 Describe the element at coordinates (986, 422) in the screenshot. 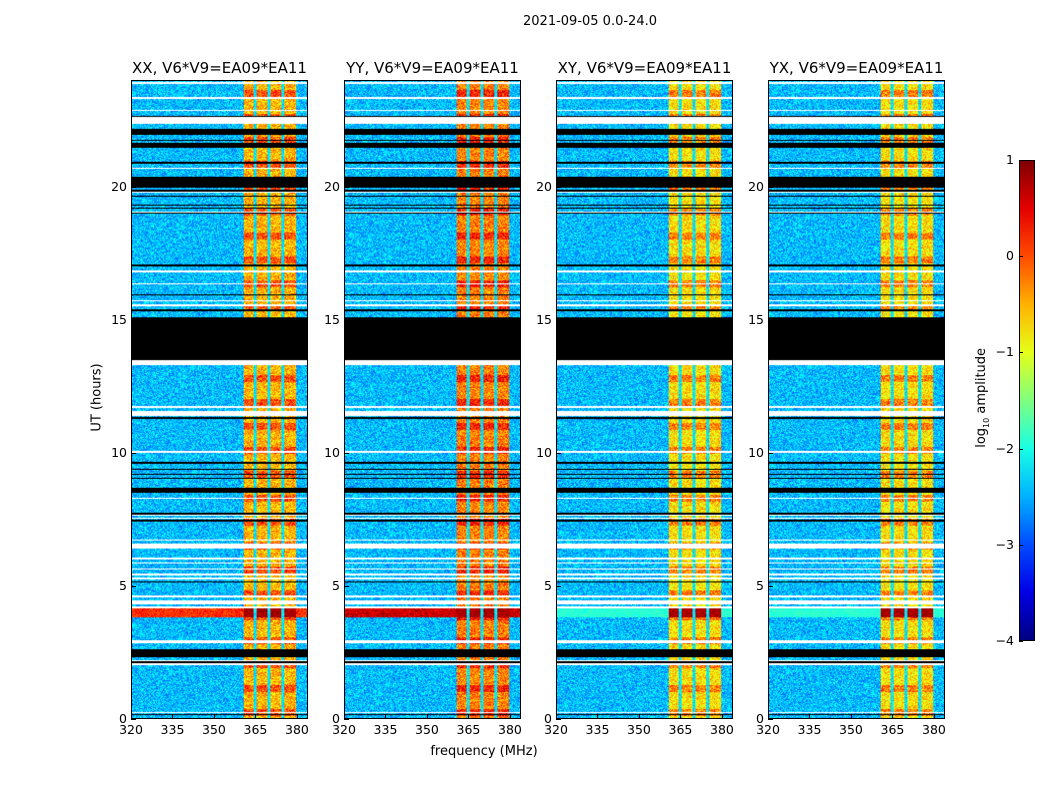

I see `colorbar-label-sub: 10` at that location.